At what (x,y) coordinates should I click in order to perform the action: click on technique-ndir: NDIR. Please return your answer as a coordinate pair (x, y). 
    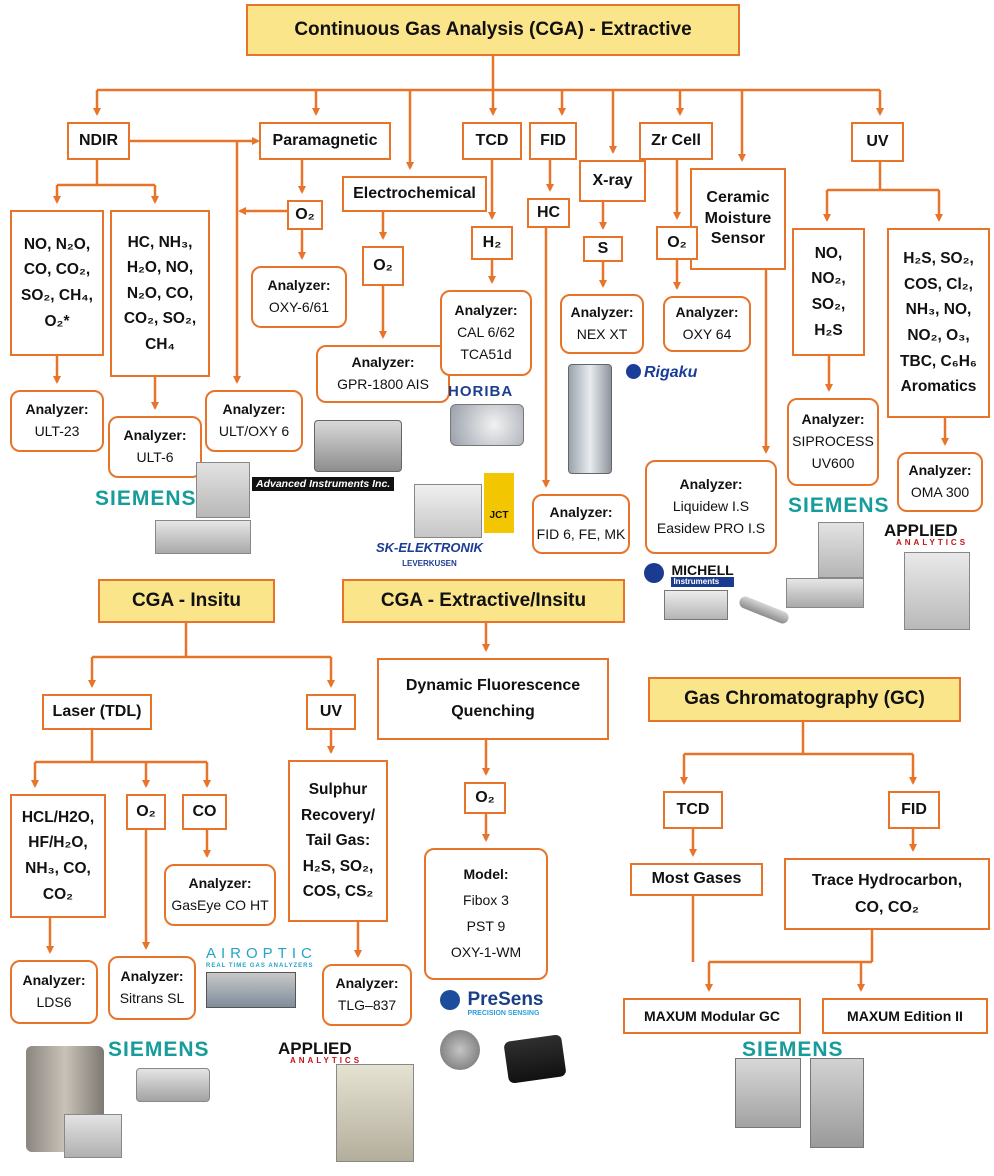
    Looking at the image, I should click on (98, 141).